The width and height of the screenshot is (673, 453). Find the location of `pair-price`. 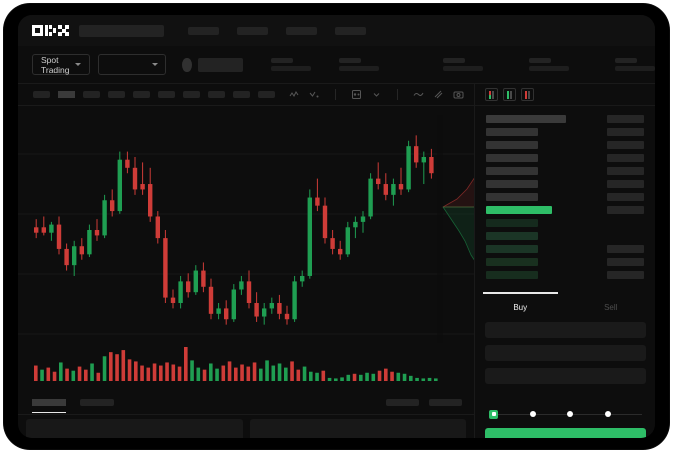

pair-price is located at coordinates (220, 64).